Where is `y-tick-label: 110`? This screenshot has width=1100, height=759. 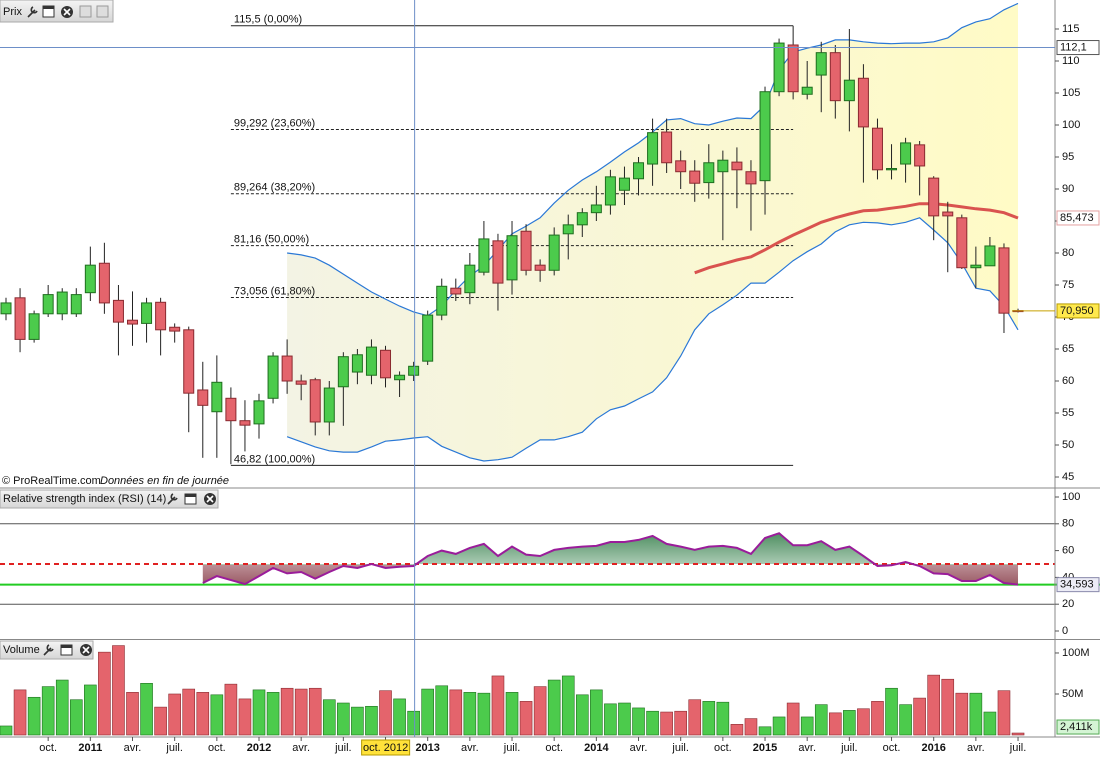
y-tick-label: 110 is located at coordinates (1071, 61).